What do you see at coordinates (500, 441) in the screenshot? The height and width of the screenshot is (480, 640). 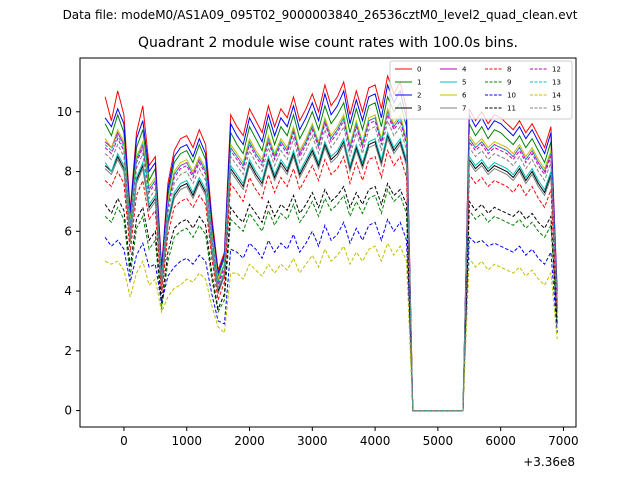 I see `x-tick-label: 6000` at bounding box center [500, 441].